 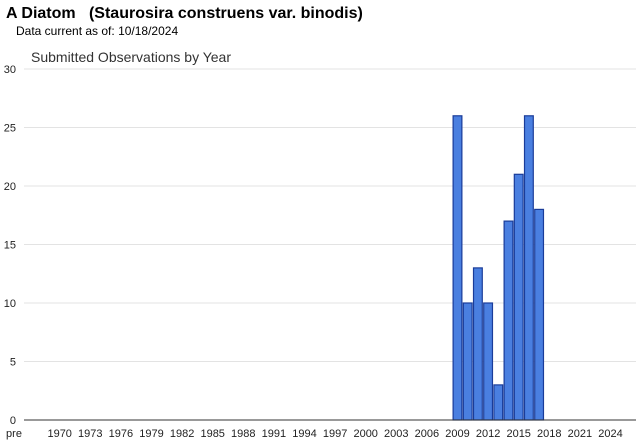 What do you see at coordinates (518, 434) in the screenshot?
I see `x-tick-label: 2015` at bounding box center [518, 434].